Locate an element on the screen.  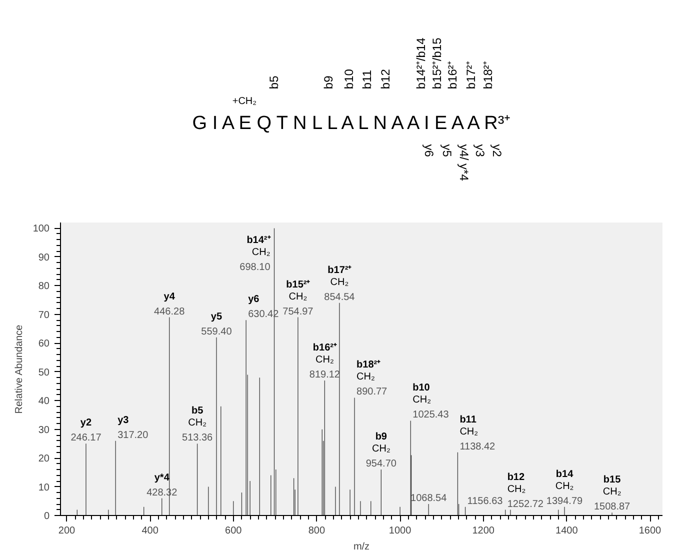
x-tick-label: 600 is located at coordinates (233, 531).